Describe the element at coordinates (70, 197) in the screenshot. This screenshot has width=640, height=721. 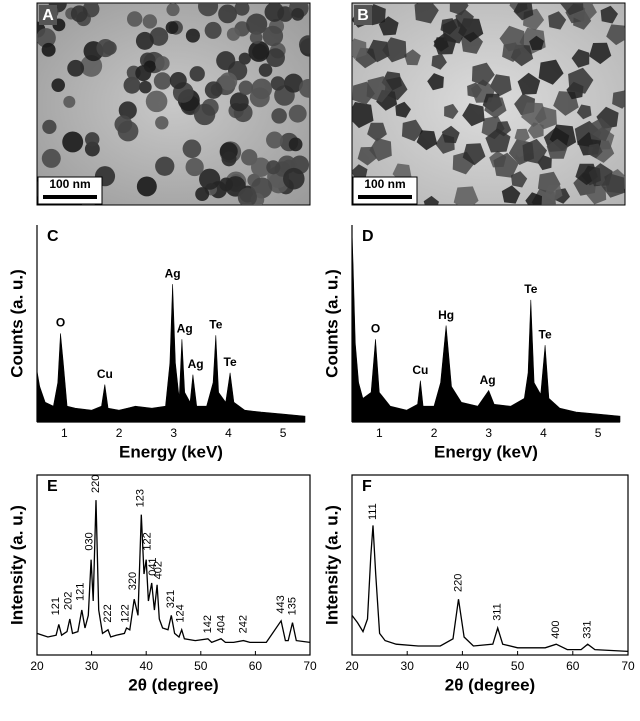
I see `scale-bar` at that location.